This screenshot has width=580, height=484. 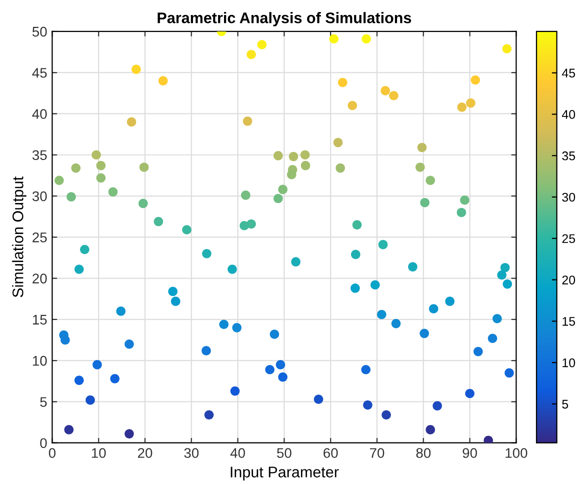 What do you see at coordinates (569, 239) in the screenshot?
I see `color-bar-label: 25` at bounding box center [569, 239].